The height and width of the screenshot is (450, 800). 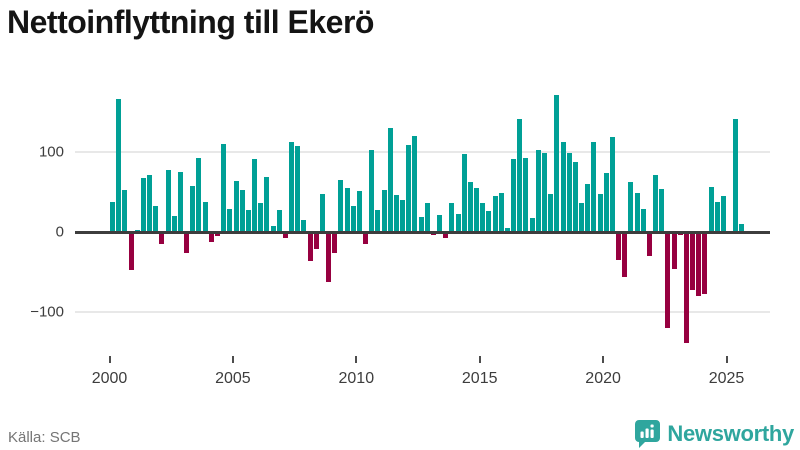 I want to click on x-axis-label: 2025, so click(x=726, y=378).